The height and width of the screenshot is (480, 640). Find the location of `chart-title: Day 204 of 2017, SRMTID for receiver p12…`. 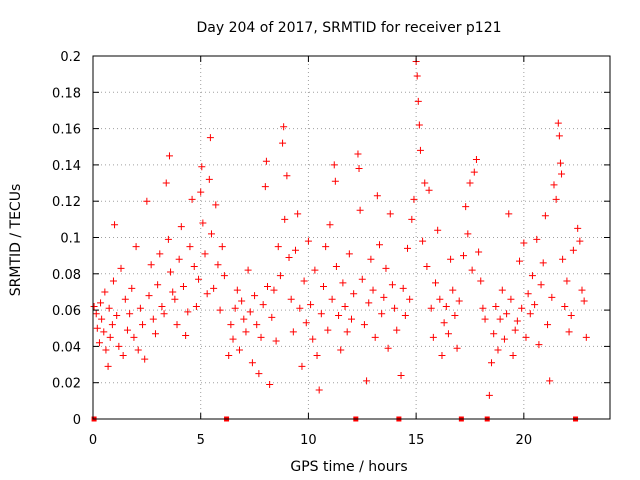

chart-title: Day 204 of 2017, SRMTID for receiver p12… is located at coordinates (348, 28).